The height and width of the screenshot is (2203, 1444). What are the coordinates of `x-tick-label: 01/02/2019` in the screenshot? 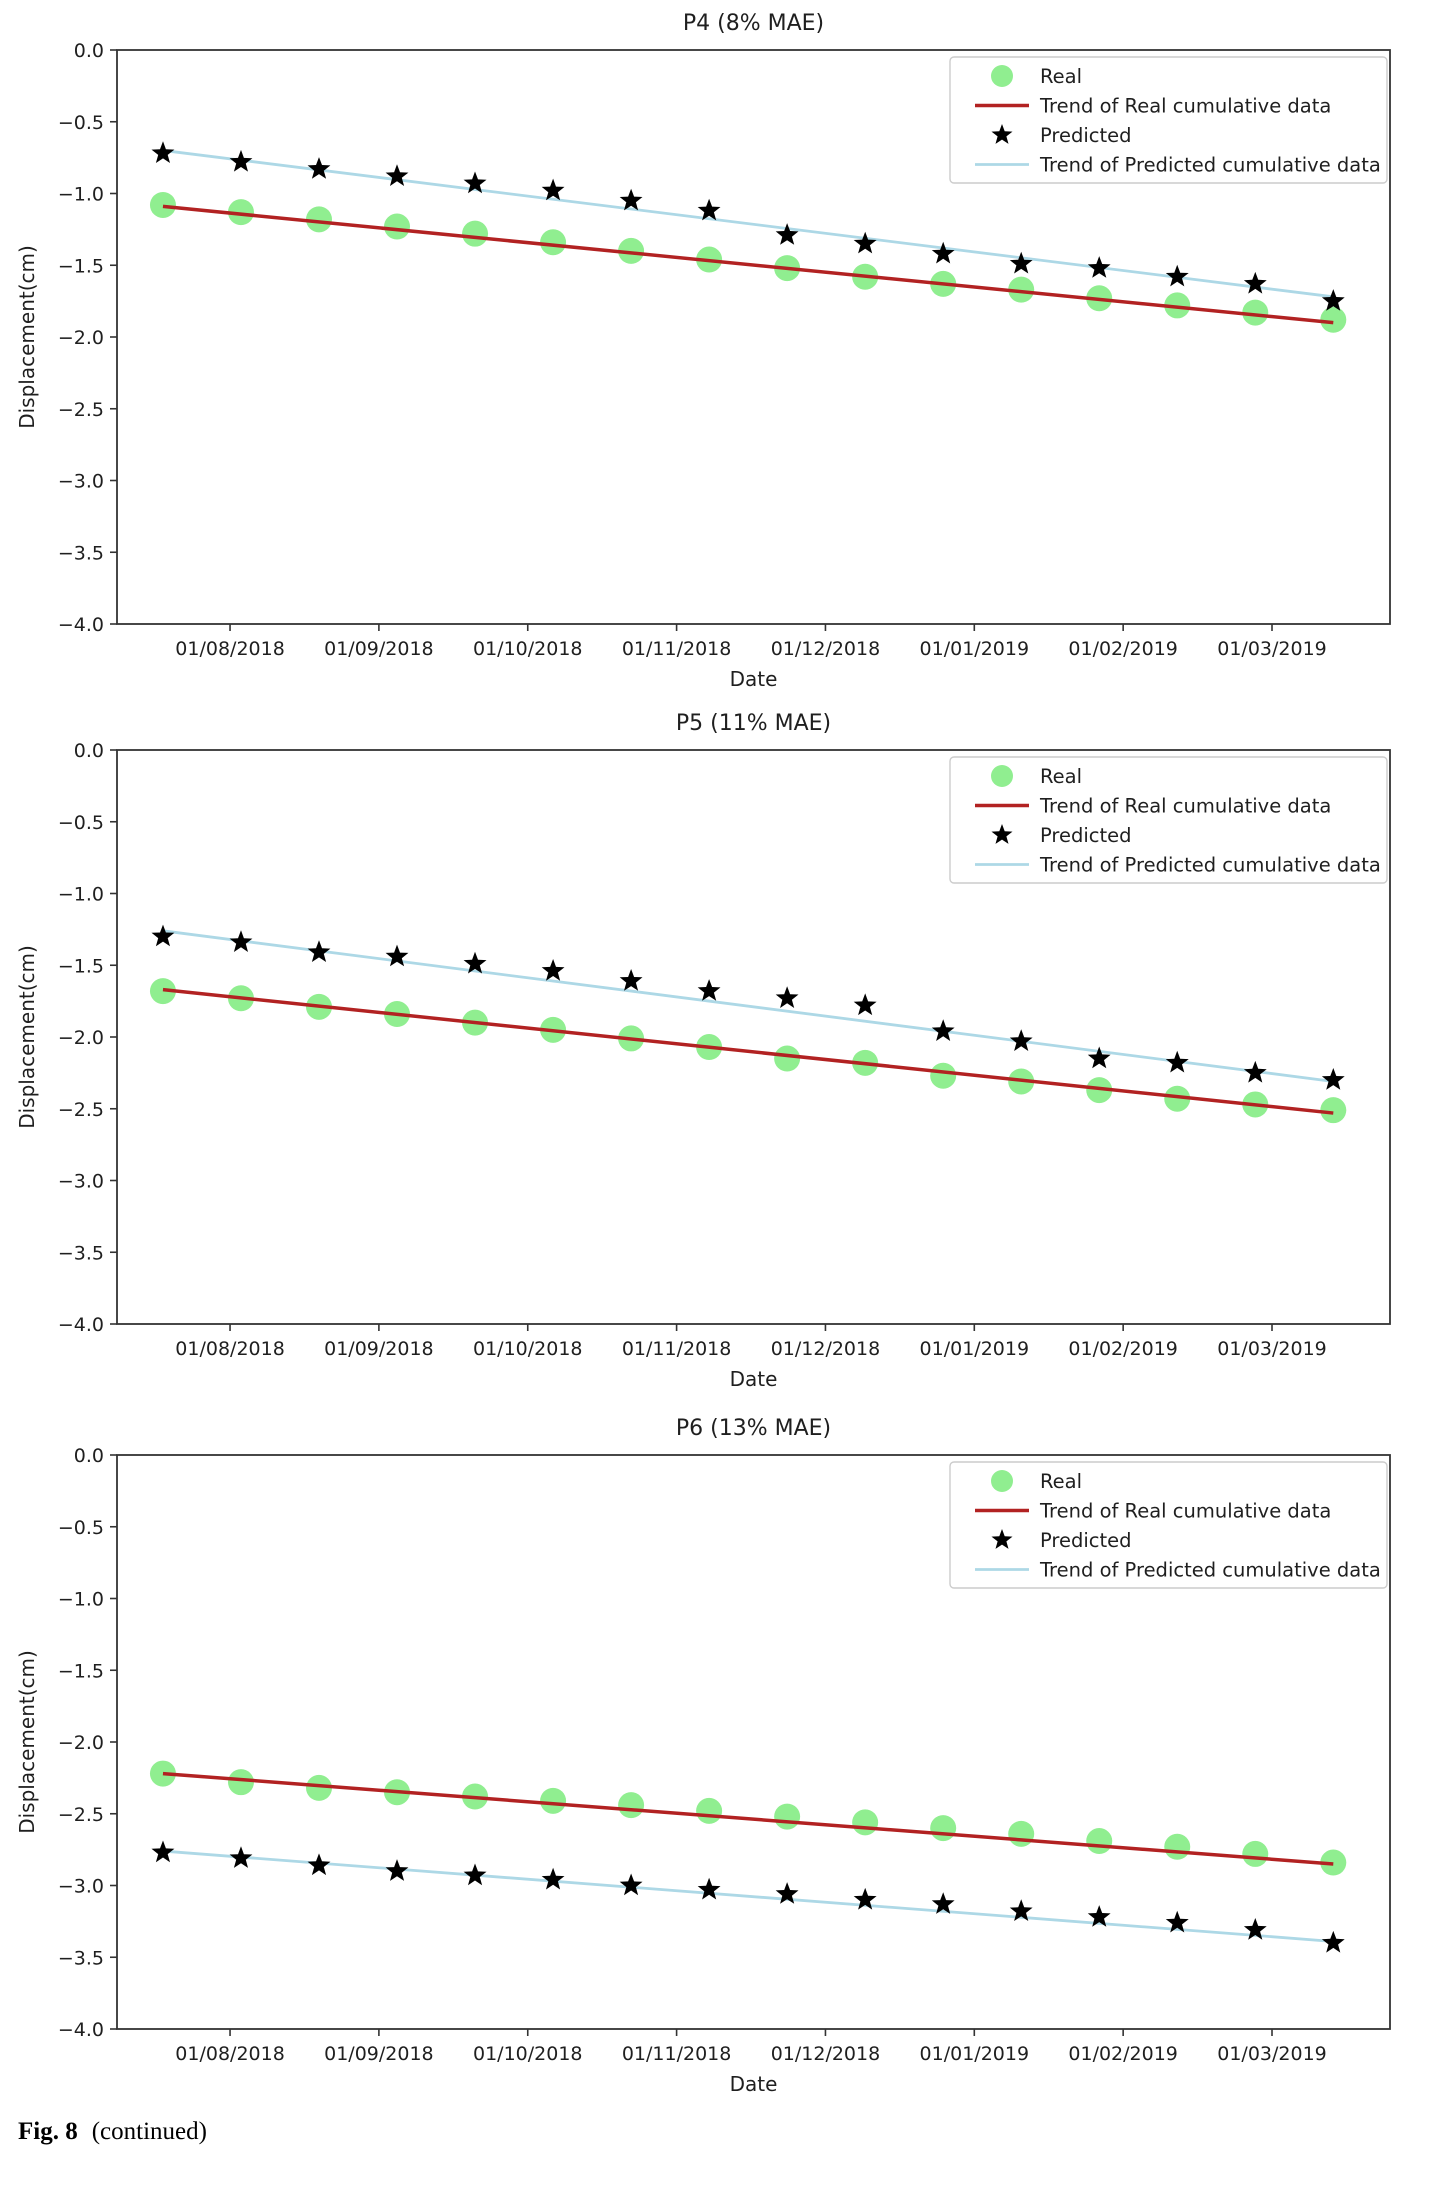 It's located at (1123, 1349).